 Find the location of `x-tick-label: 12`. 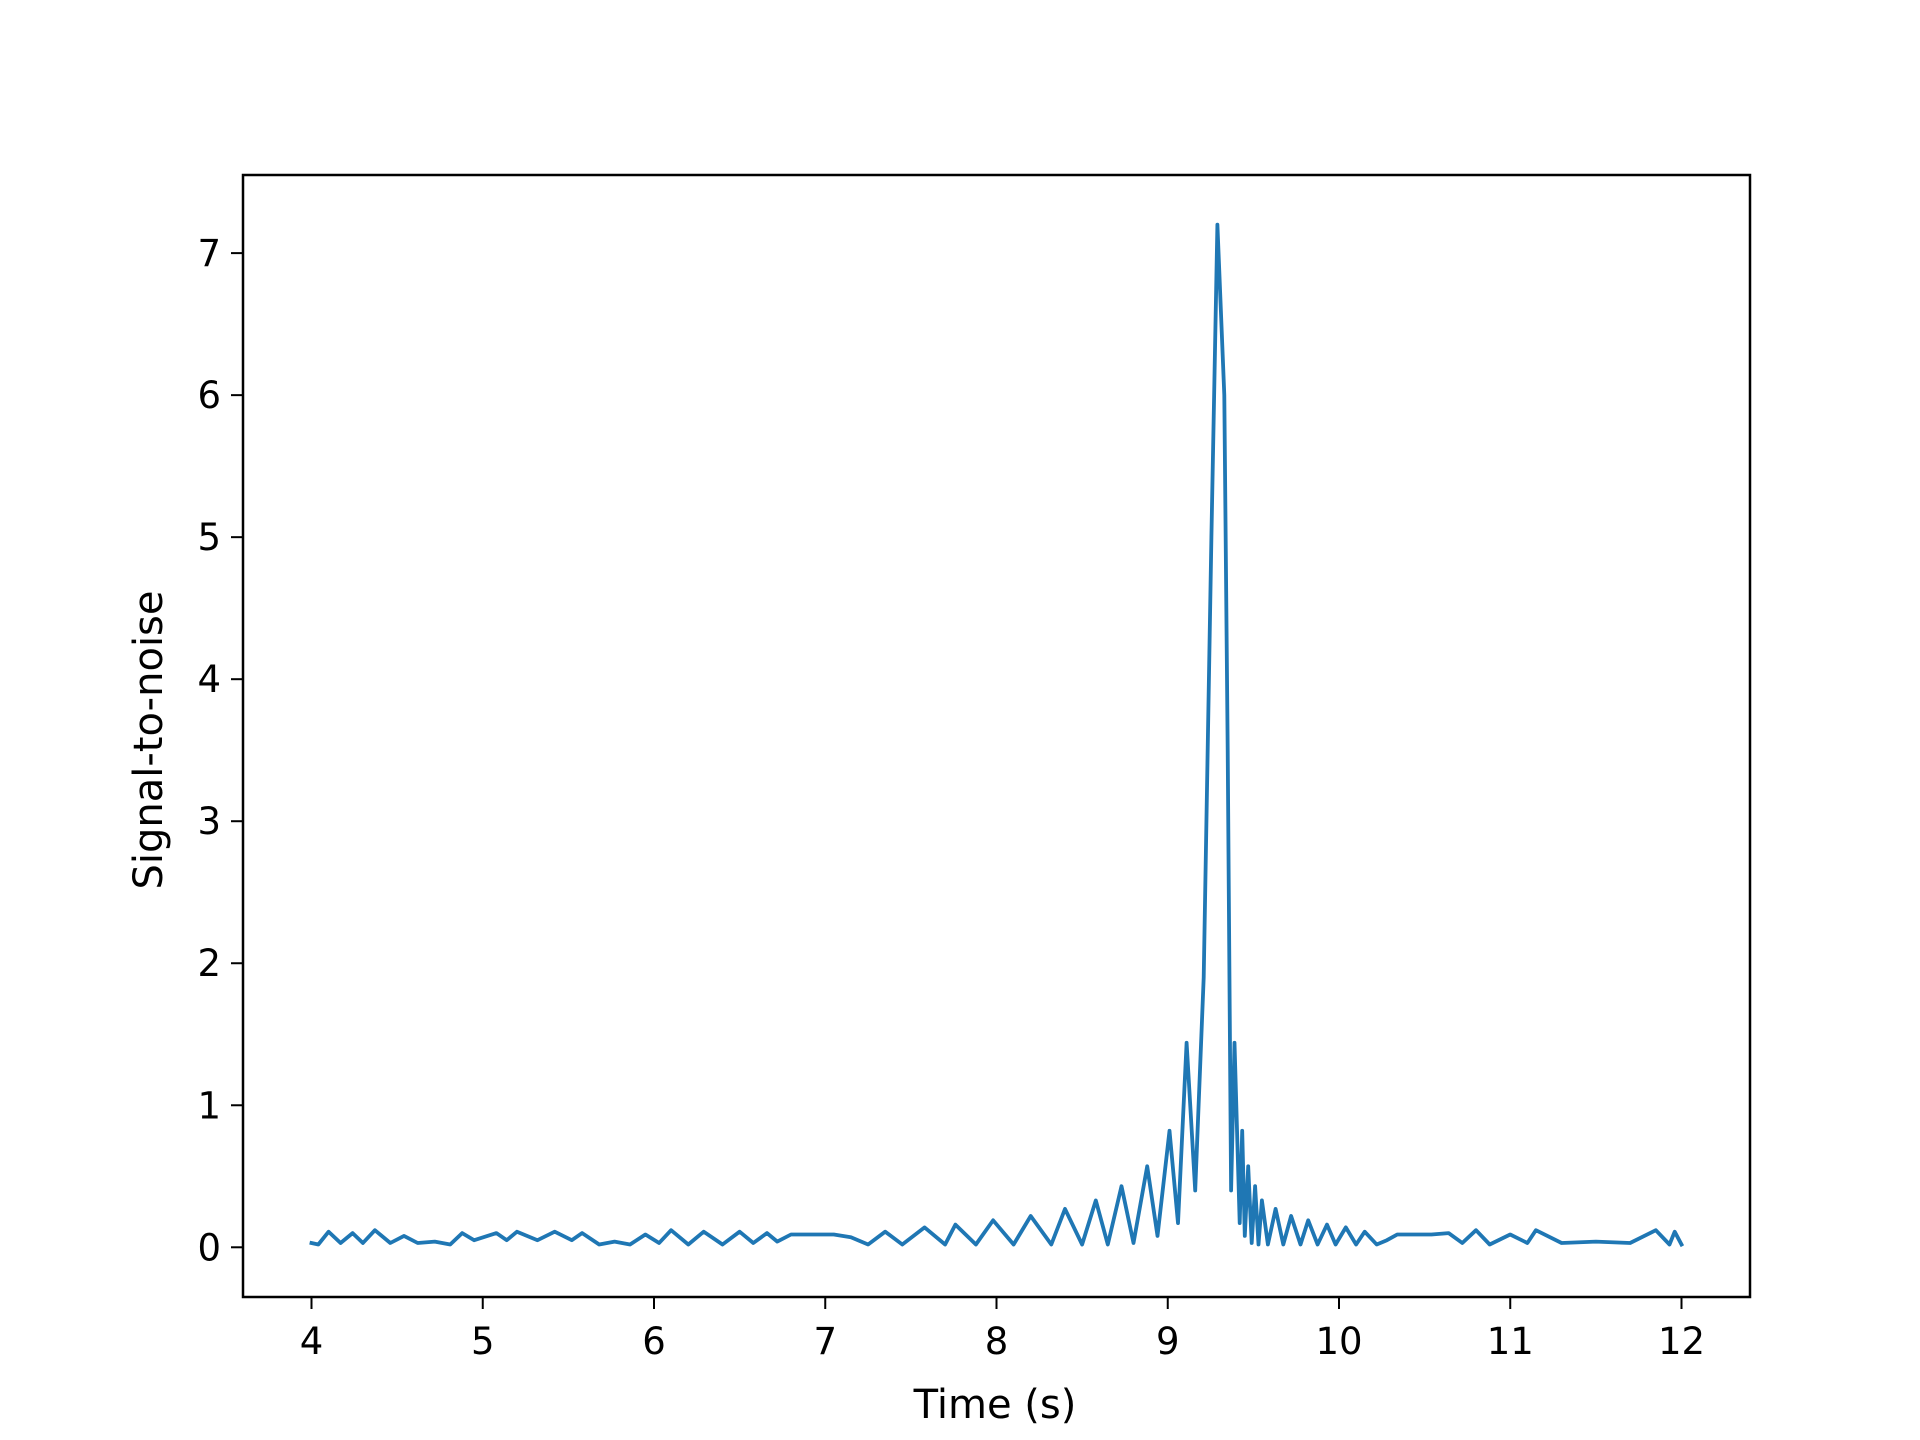

x-tick-label: 12 is located at coordinates (1681, 1341).